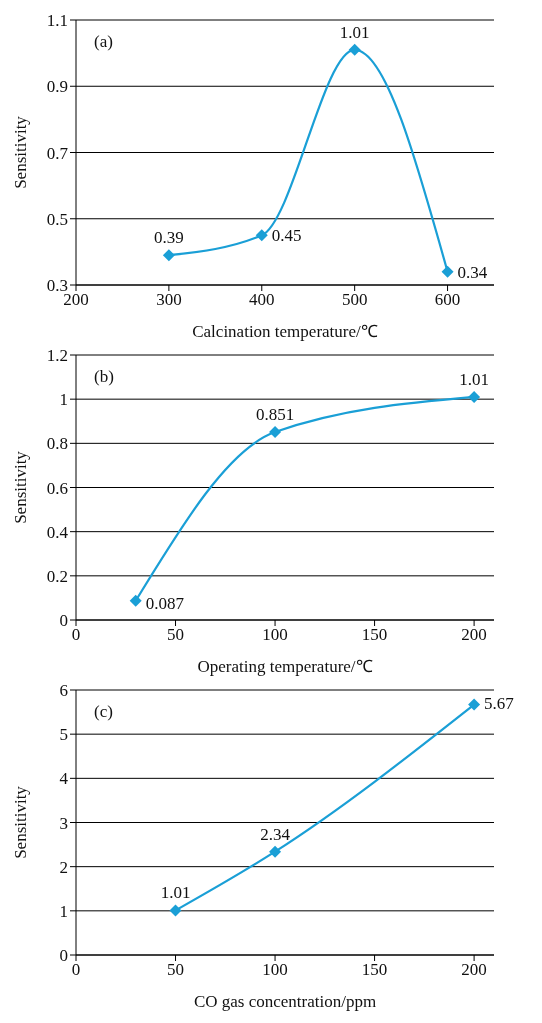  Describe the element at coordinates (275, 415) in the screenshot. I see `data-label: 0.851` at that location.